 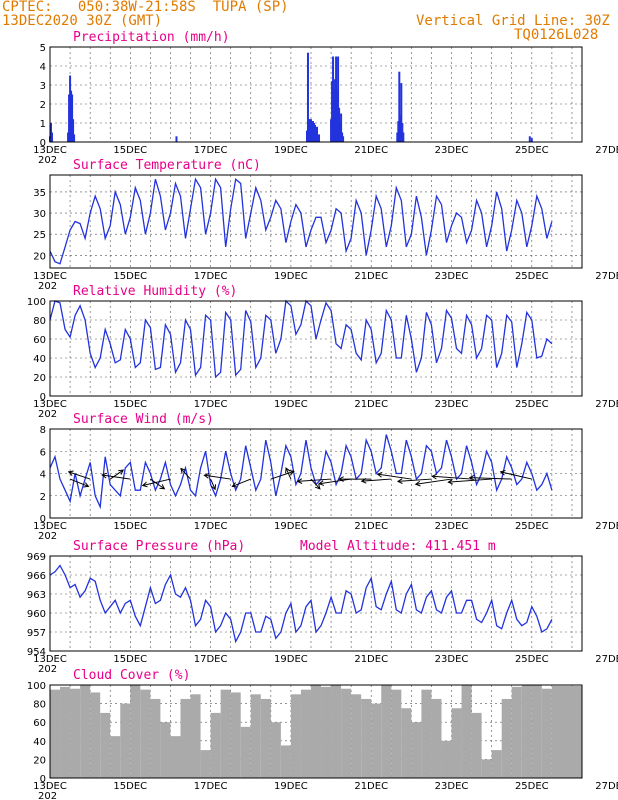 What do you see at coordinates (39, 705) in the screenshot?
I see `y-tick-label: 80` at bounding box center [39, 705].